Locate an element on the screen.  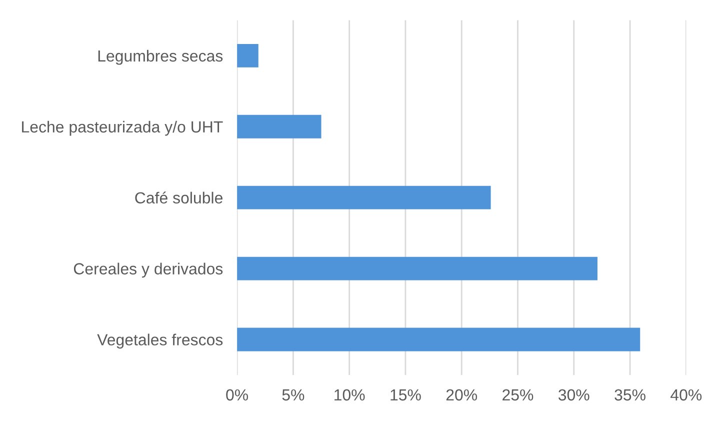
y-tick-label: Leche pasteurizada y/o UHT is located at coordinates (122, 128).